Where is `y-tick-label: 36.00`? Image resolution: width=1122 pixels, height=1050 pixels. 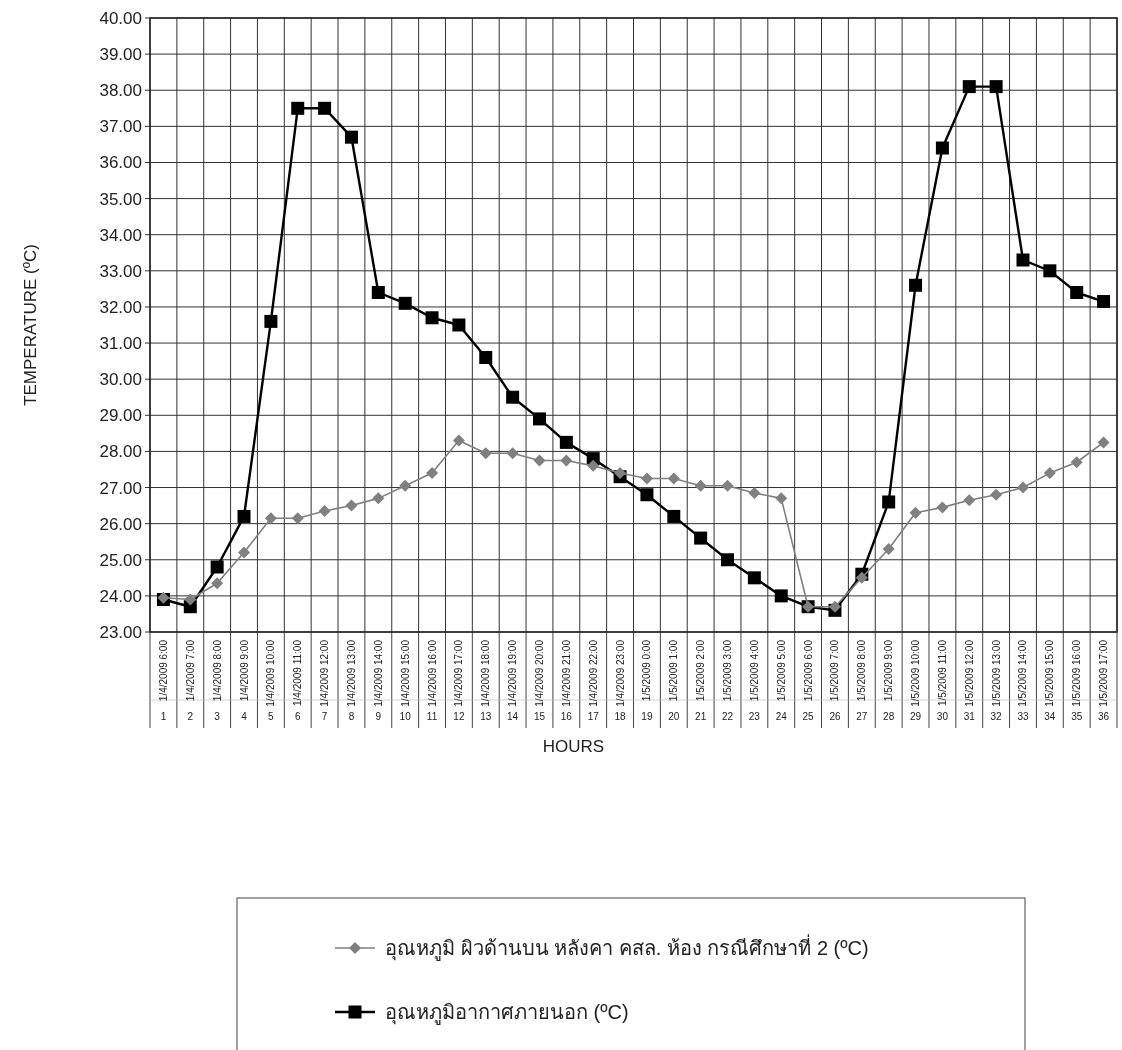 y-tick-label: 36.00 is located at coordinates (120, 163).